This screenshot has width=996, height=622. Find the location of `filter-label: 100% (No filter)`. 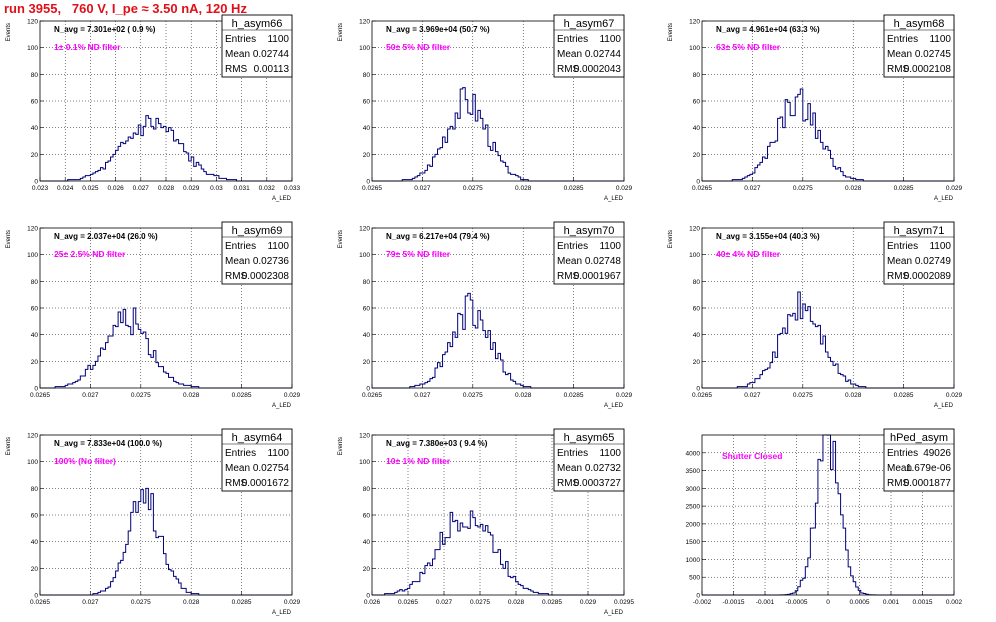

filter-label: 100% (No filter) is located at coordinates (85, 461).